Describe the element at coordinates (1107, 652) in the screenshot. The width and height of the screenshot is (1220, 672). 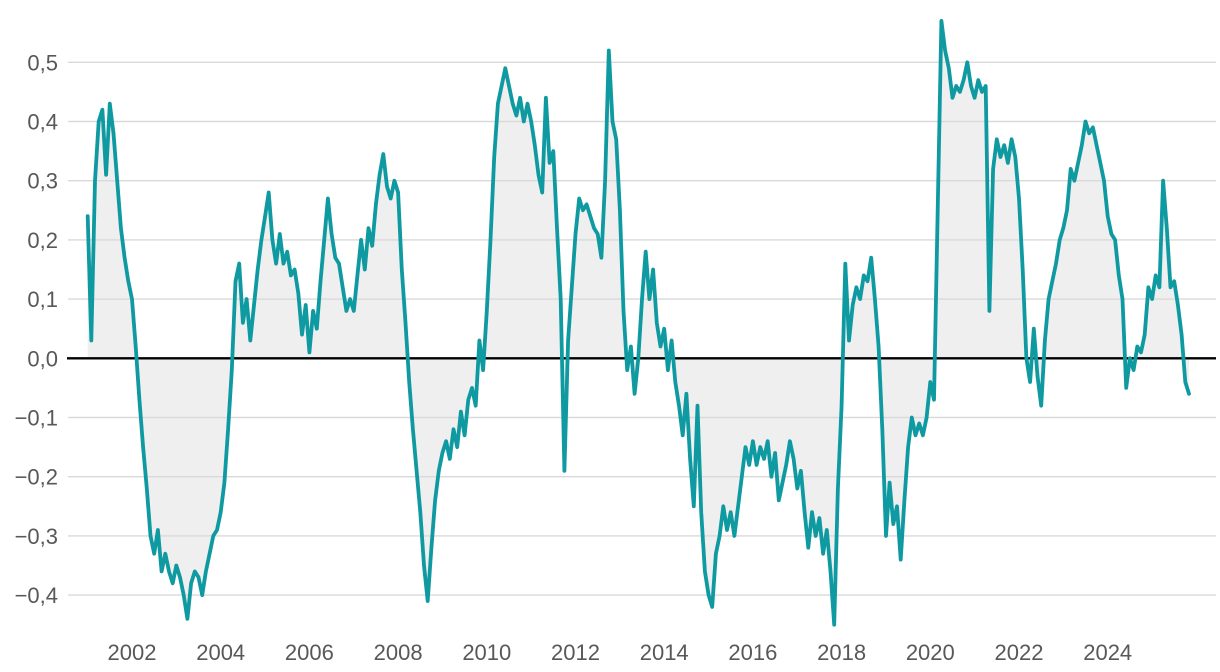
I see `x-tick-label: 2024` at that location.